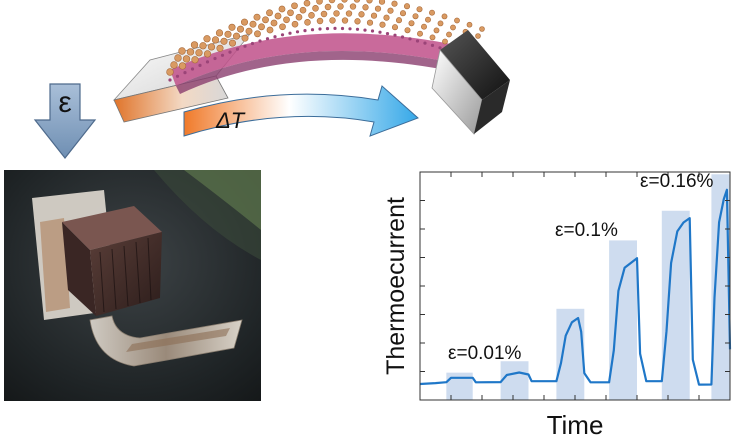  What do you see at coordinates (575, 425) in the screenshot?
I see `x-axis-label: Time` at bounding box center [575, 425].